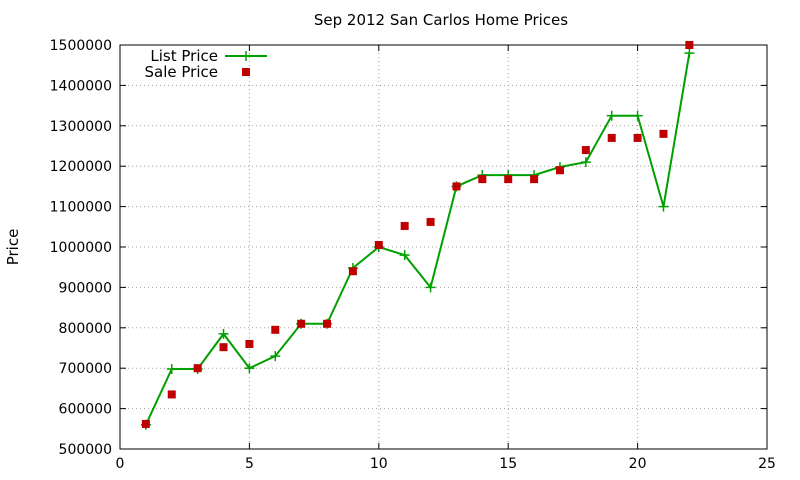  I want to click on y-tick-label: 700000, so click(85, 369).